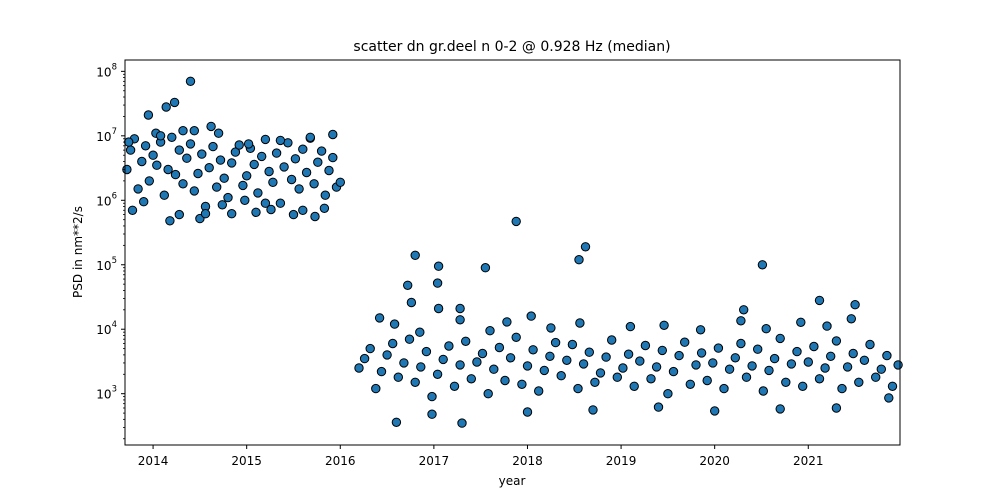  Describe the element at coordinates (340, 461) in the screenshot. I see `x-tick-label: 2016` at that location.